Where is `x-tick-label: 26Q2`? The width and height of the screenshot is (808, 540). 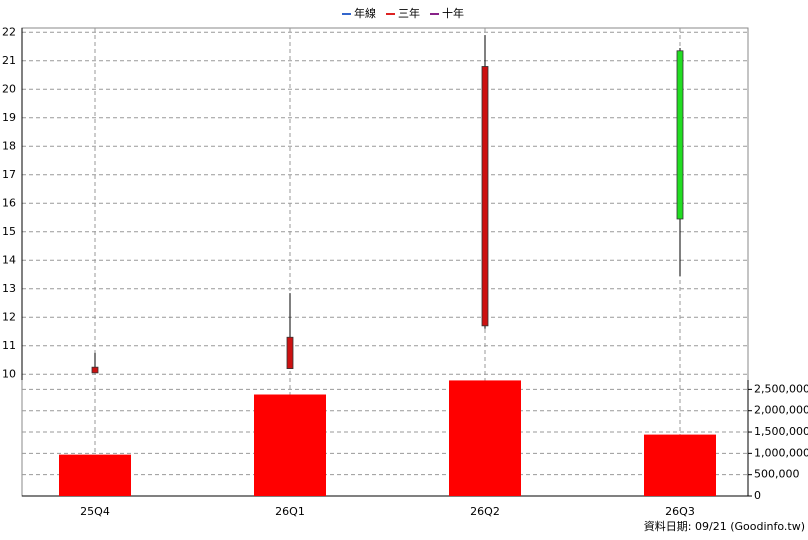 x-tick-label: 26Q2 is located at coordinates (485, 511).